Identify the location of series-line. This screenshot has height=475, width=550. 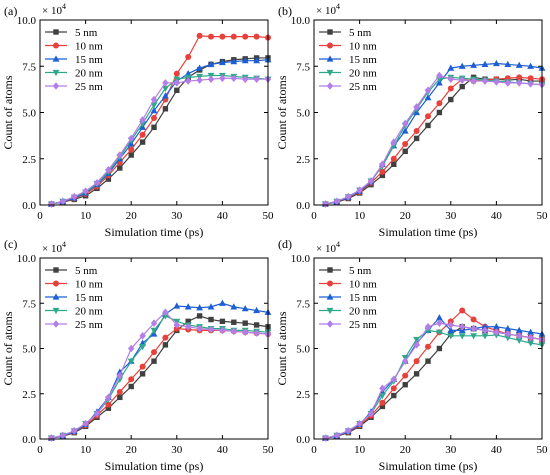
(434, 139).